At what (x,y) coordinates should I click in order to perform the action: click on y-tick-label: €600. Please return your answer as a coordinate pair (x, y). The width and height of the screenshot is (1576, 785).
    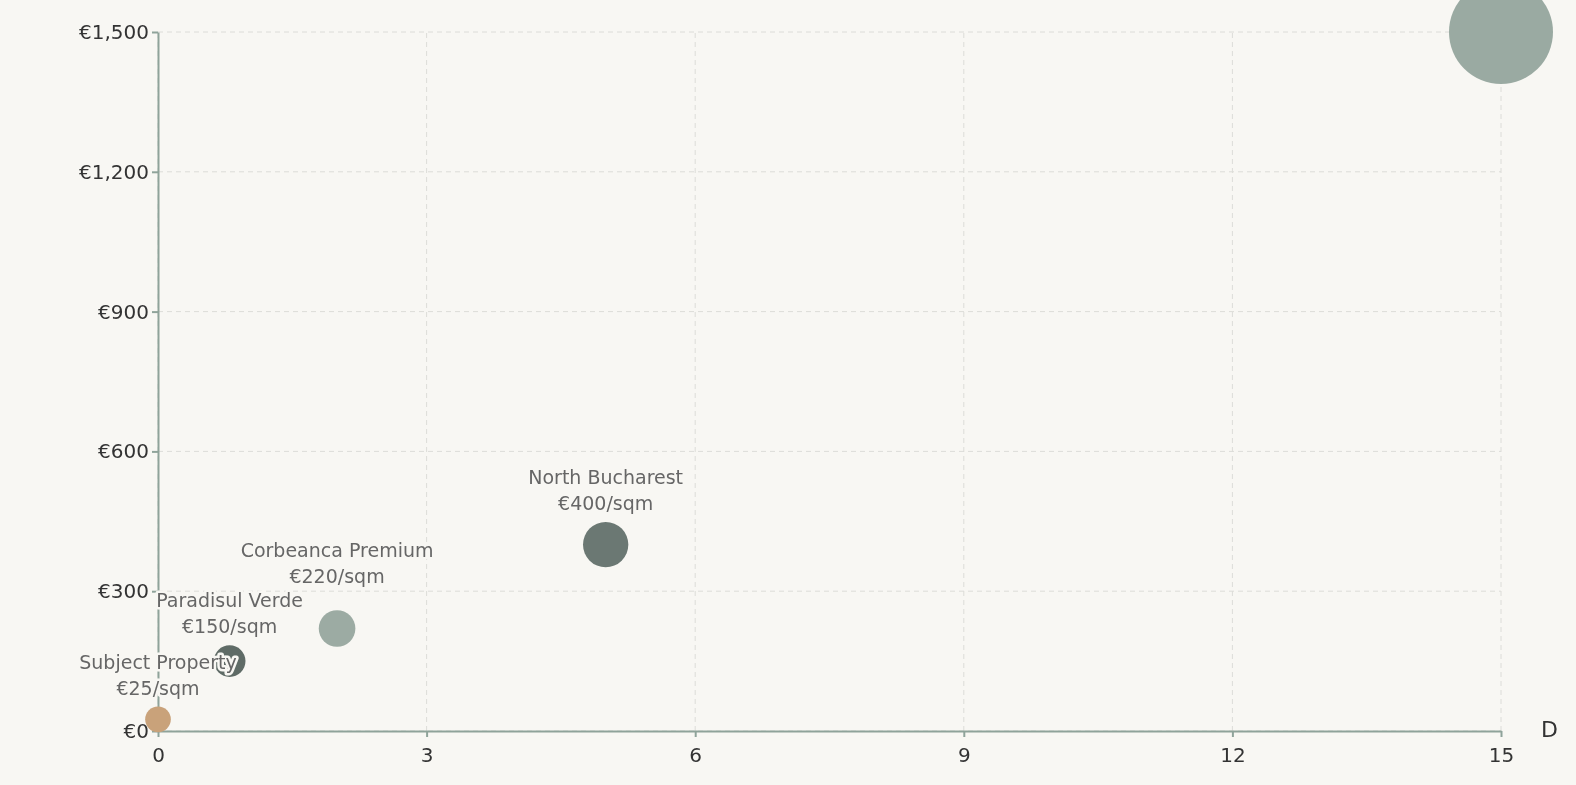
    Looking at the image, I should click on (123, 451).